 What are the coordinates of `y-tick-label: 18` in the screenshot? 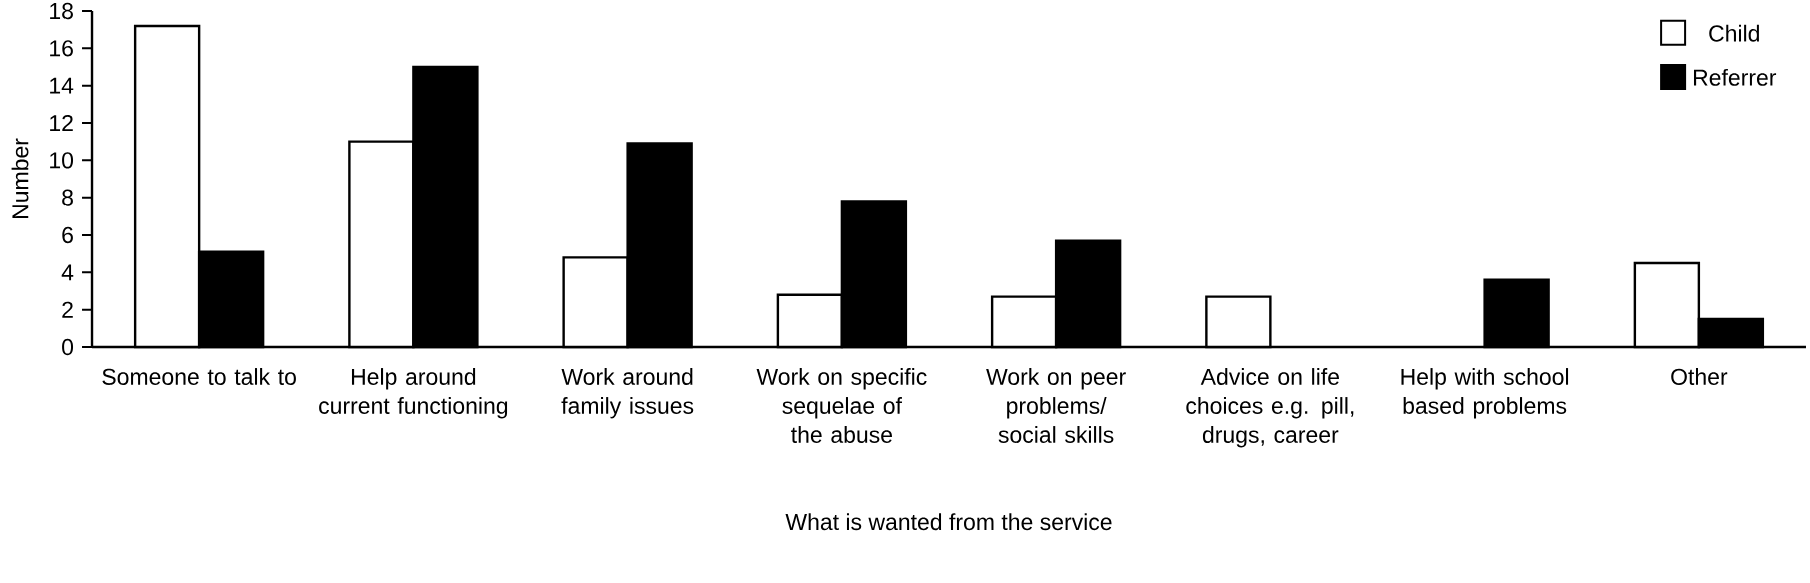 It's located at (61, 11).